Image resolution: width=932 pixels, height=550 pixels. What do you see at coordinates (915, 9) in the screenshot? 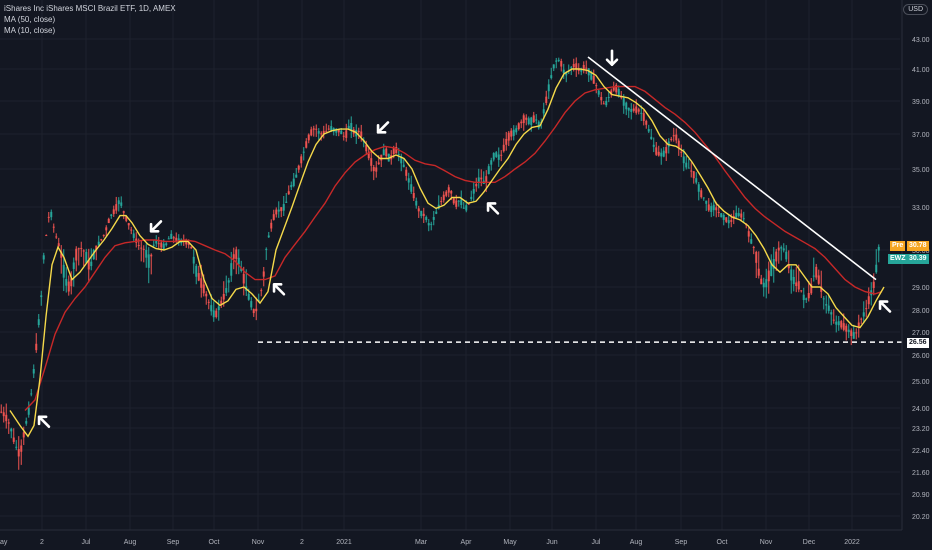
I see `currency-badge: USD` at bounding box center [915, 9].